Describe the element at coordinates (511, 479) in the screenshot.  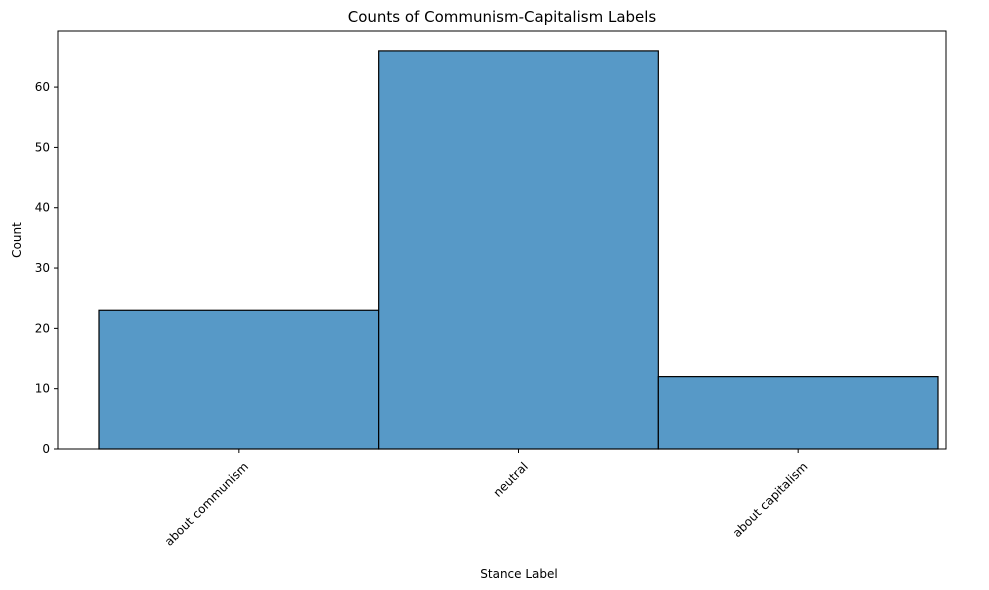
I see `x-tick-label: neutral` at that location.